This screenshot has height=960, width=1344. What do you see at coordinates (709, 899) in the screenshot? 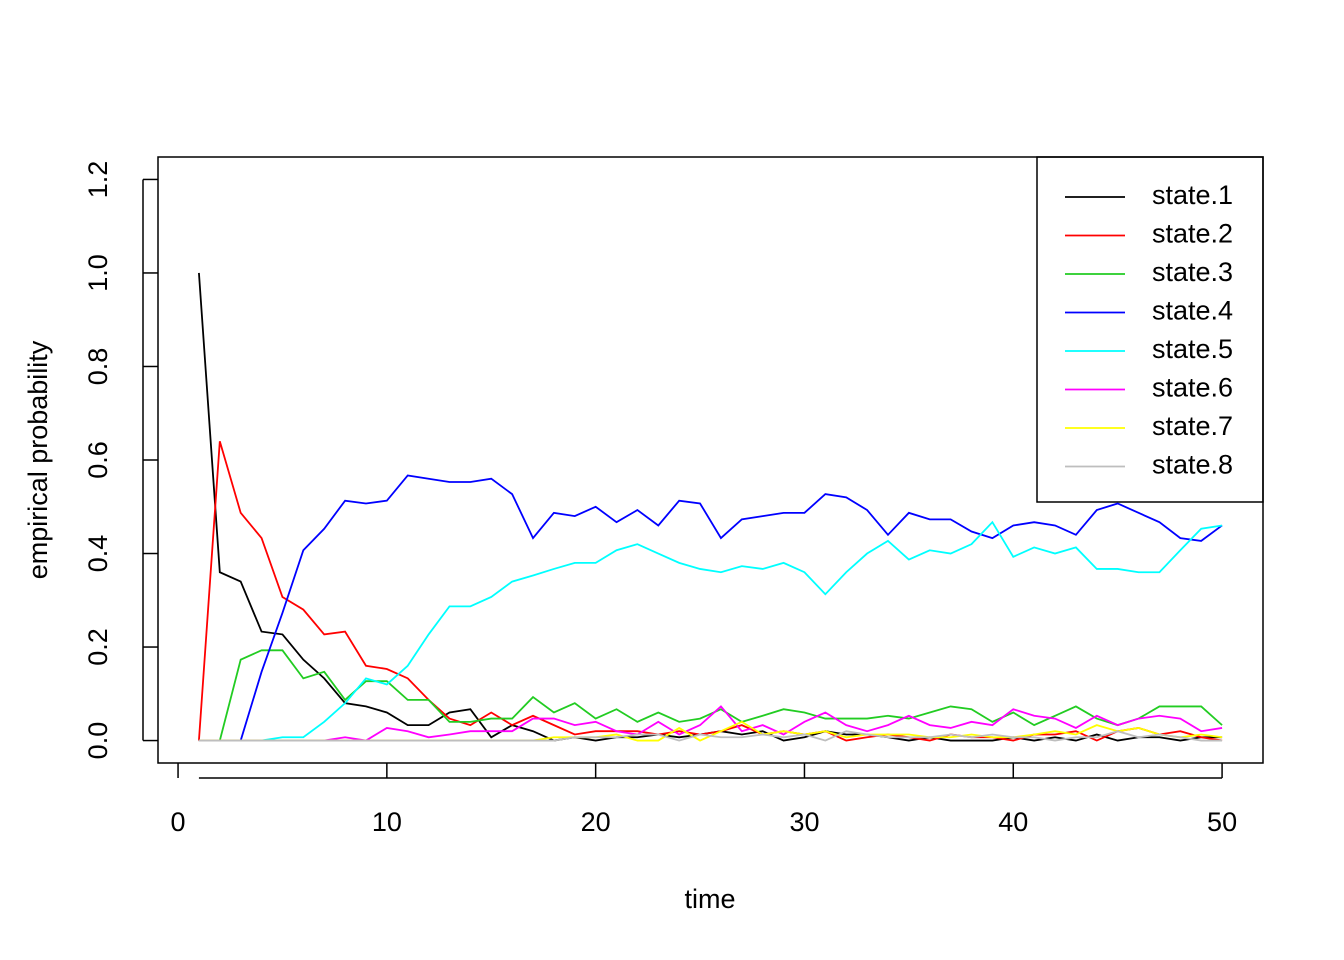
I see `x-axis-label: time` at bounding box center [709, 899].